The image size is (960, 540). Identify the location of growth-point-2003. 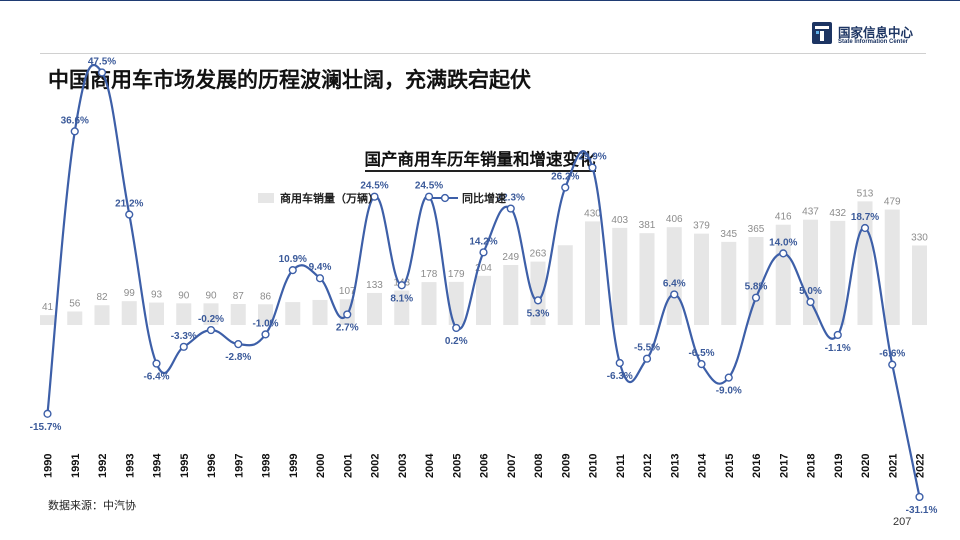
(401, 285).